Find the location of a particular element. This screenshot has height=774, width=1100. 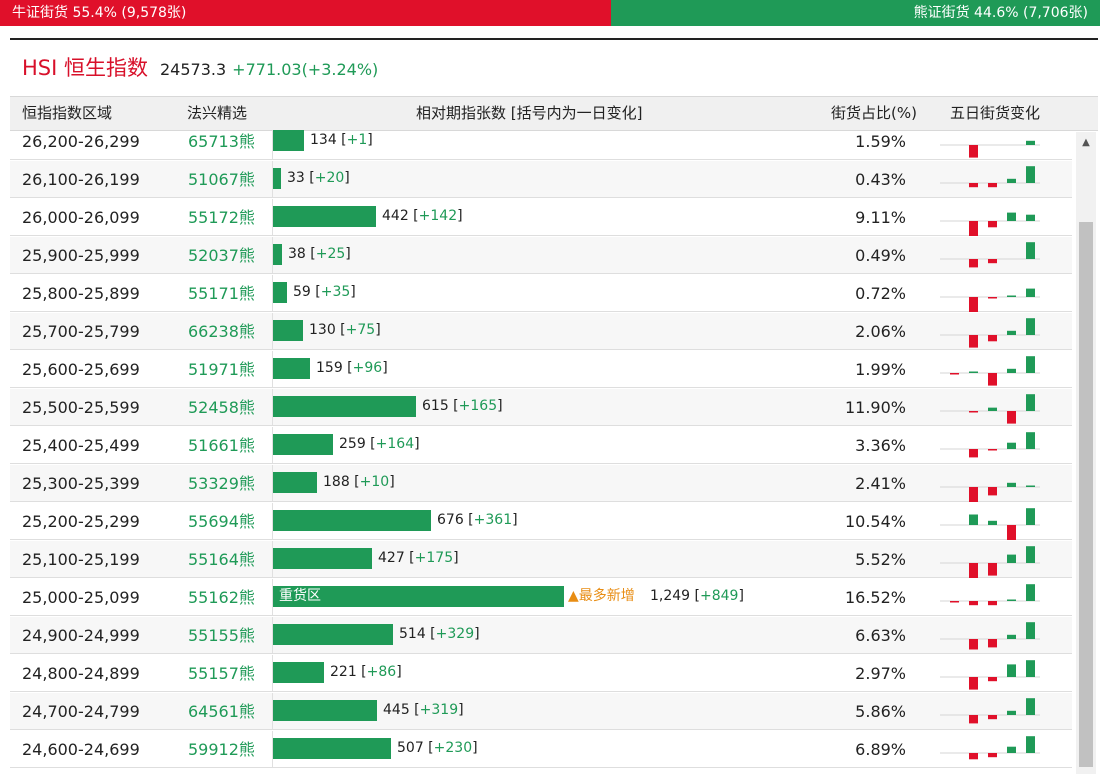

most-added-badge: ▲最多新增 is located at coordinates (601, 596).